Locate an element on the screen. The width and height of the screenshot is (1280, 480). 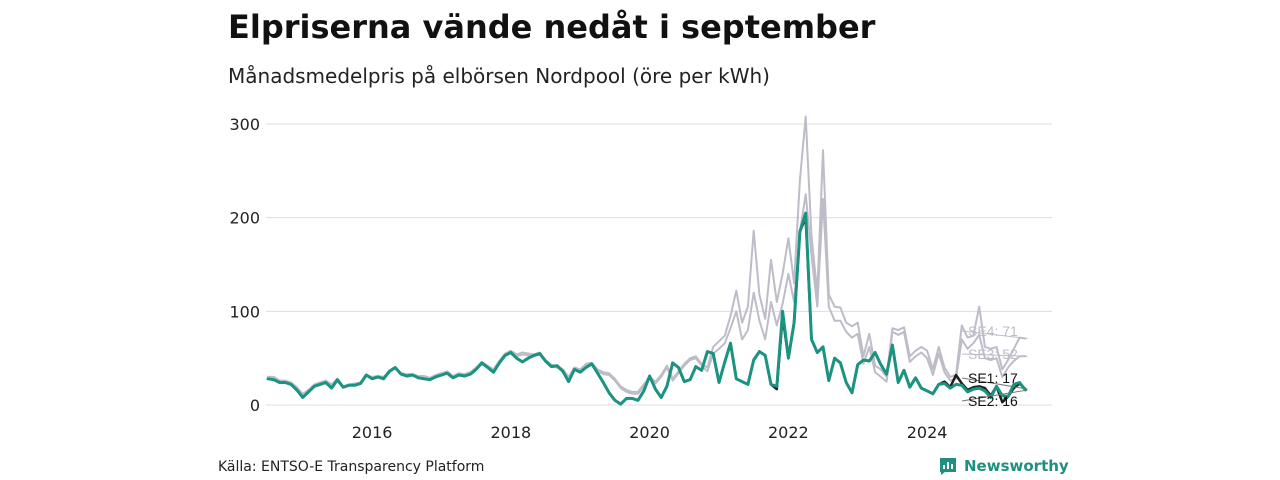
brand-name: Newsworthy is located at coordinates (1016, 466).